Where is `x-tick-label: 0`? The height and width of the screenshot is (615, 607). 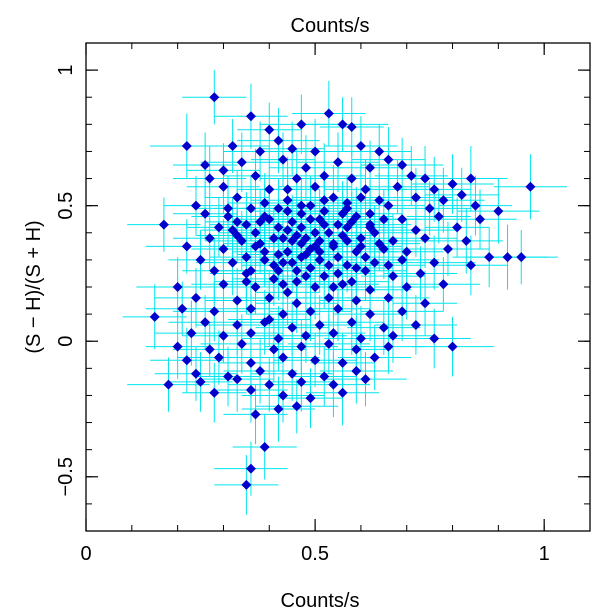 x-tick-label: 0 is located at coordinates (85, 554).